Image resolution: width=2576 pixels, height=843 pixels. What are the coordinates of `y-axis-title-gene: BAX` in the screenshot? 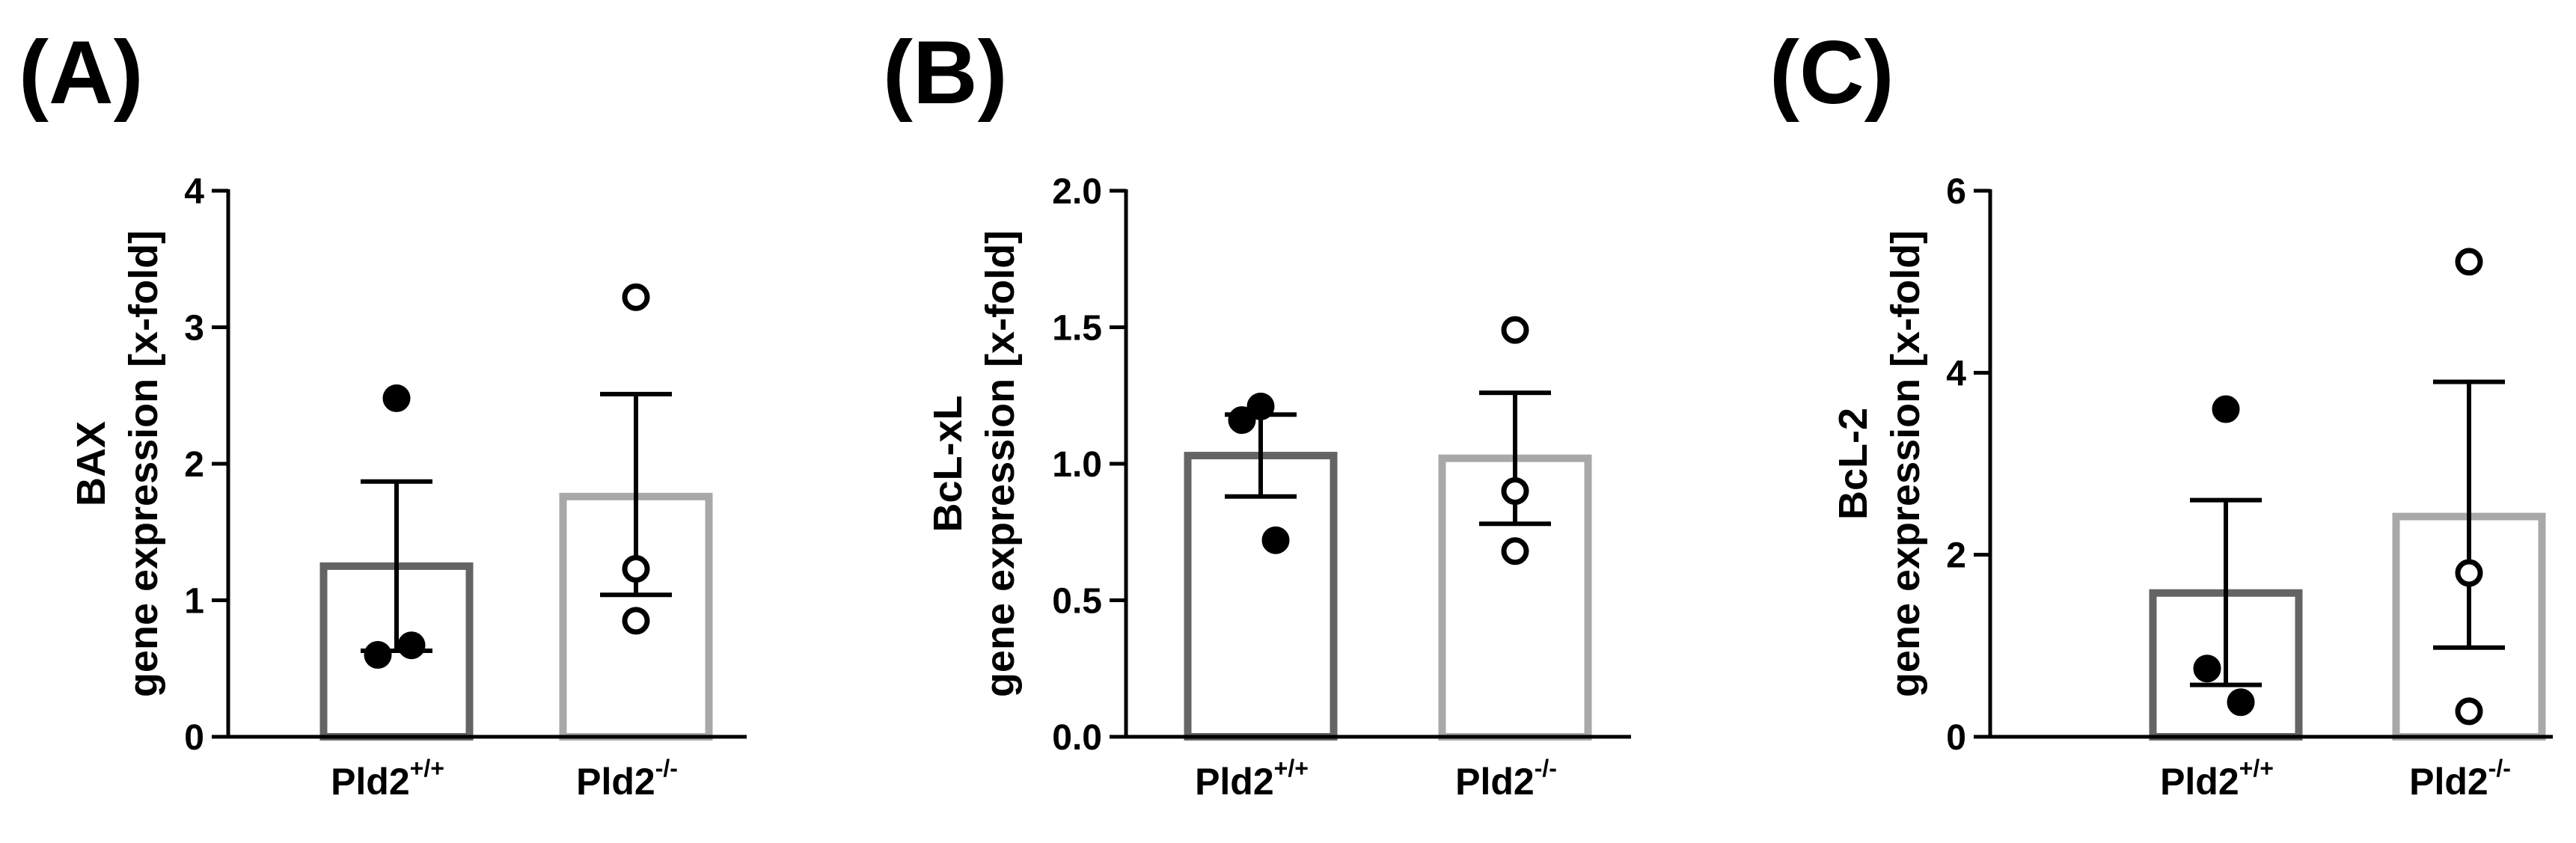 It's located at (91, 463).